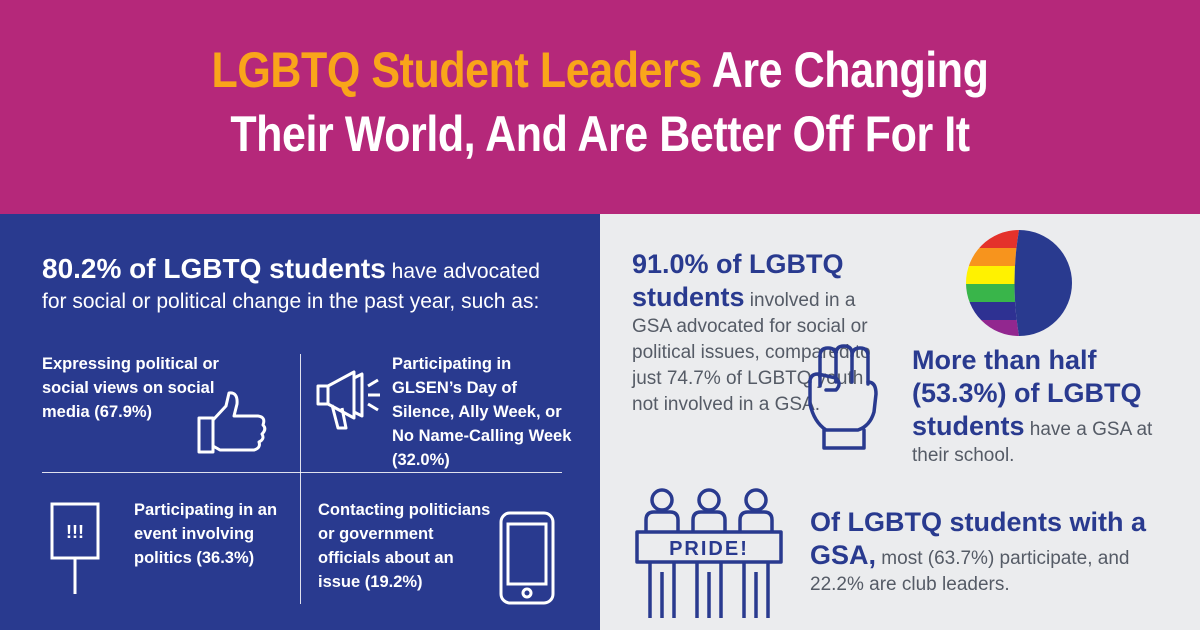  I want to click on thumbs-up-icon, so click(232, 422).